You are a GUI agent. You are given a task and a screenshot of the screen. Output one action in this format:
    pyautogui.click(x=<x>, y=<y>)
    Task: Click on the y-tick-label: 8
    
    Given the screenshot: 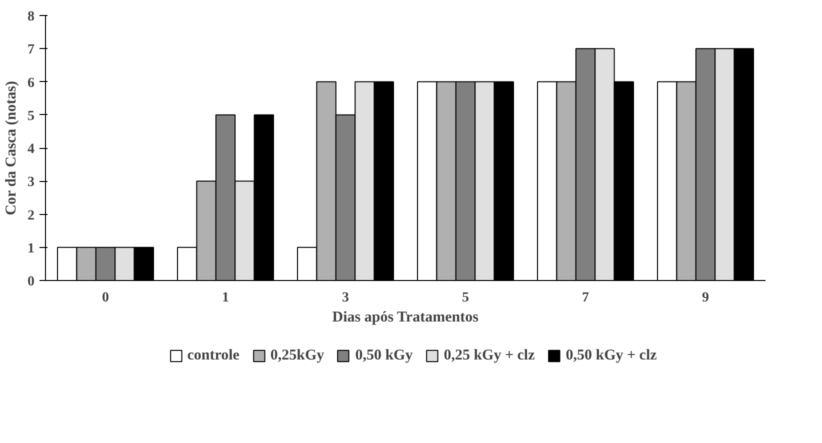 What is the action you would take?
    pyautogui.click(x=31, y=17)
    